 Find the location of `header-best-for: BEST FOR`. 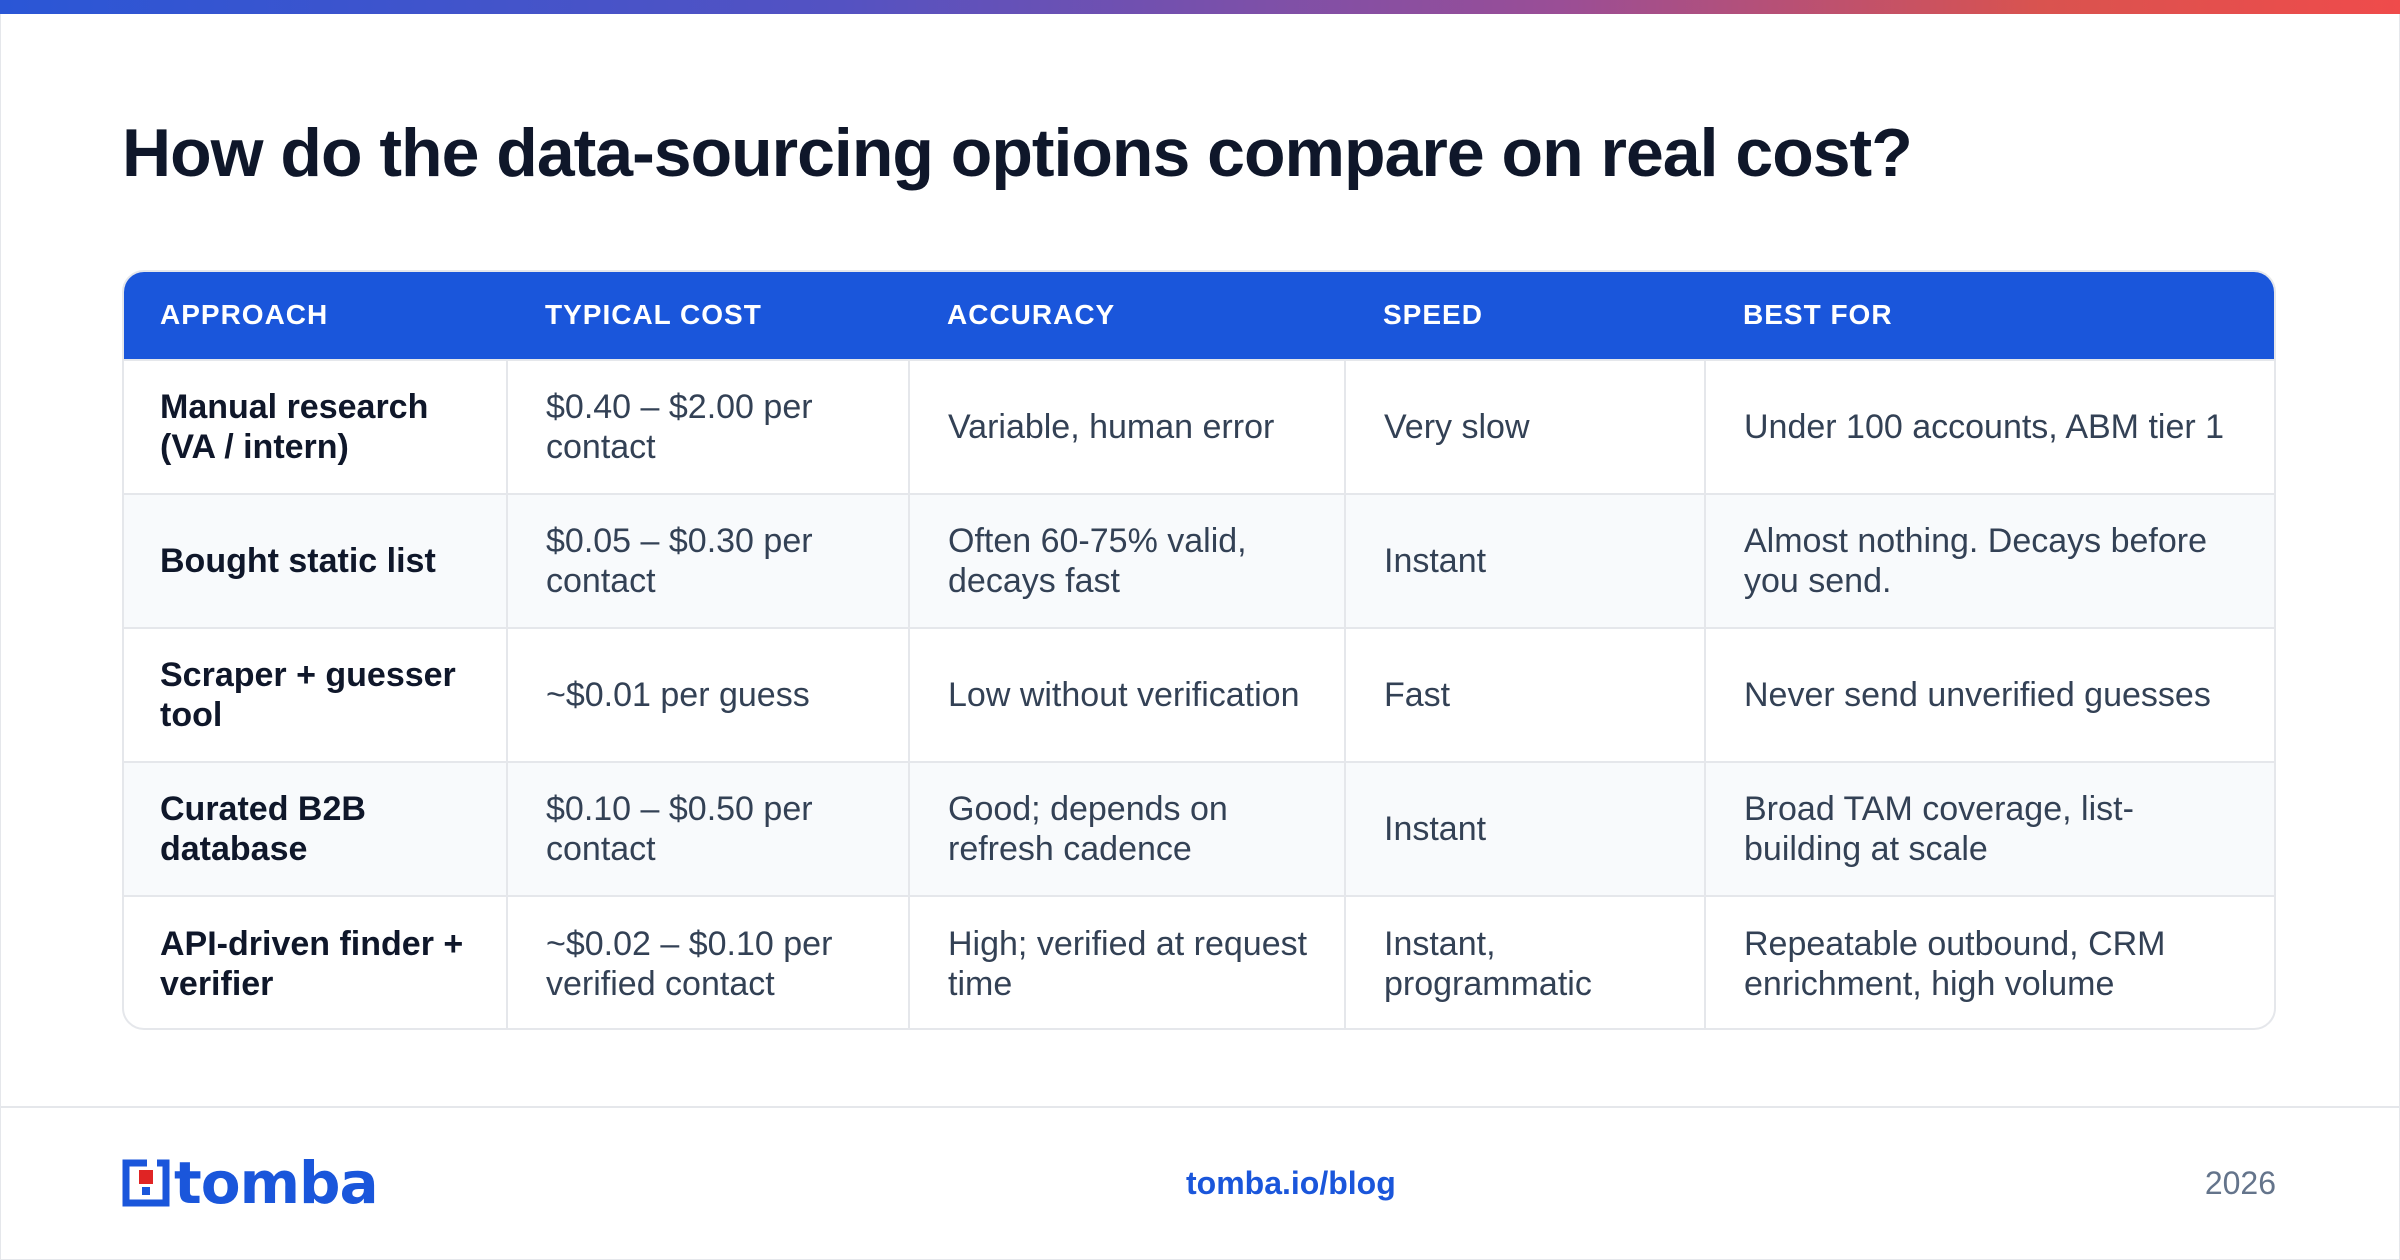

header-best-for: BEST FOR is located at coordinates (1818, 314).